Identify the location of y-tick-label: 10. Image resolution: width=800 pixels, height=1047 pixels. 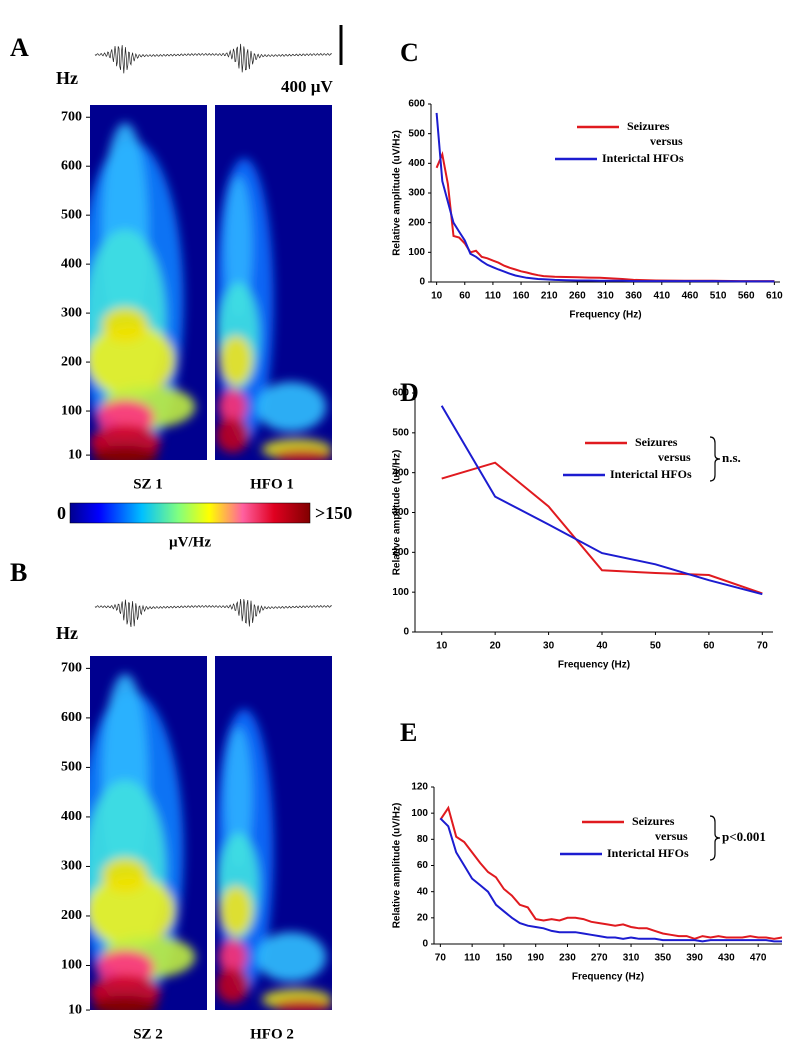
(75, 1009).